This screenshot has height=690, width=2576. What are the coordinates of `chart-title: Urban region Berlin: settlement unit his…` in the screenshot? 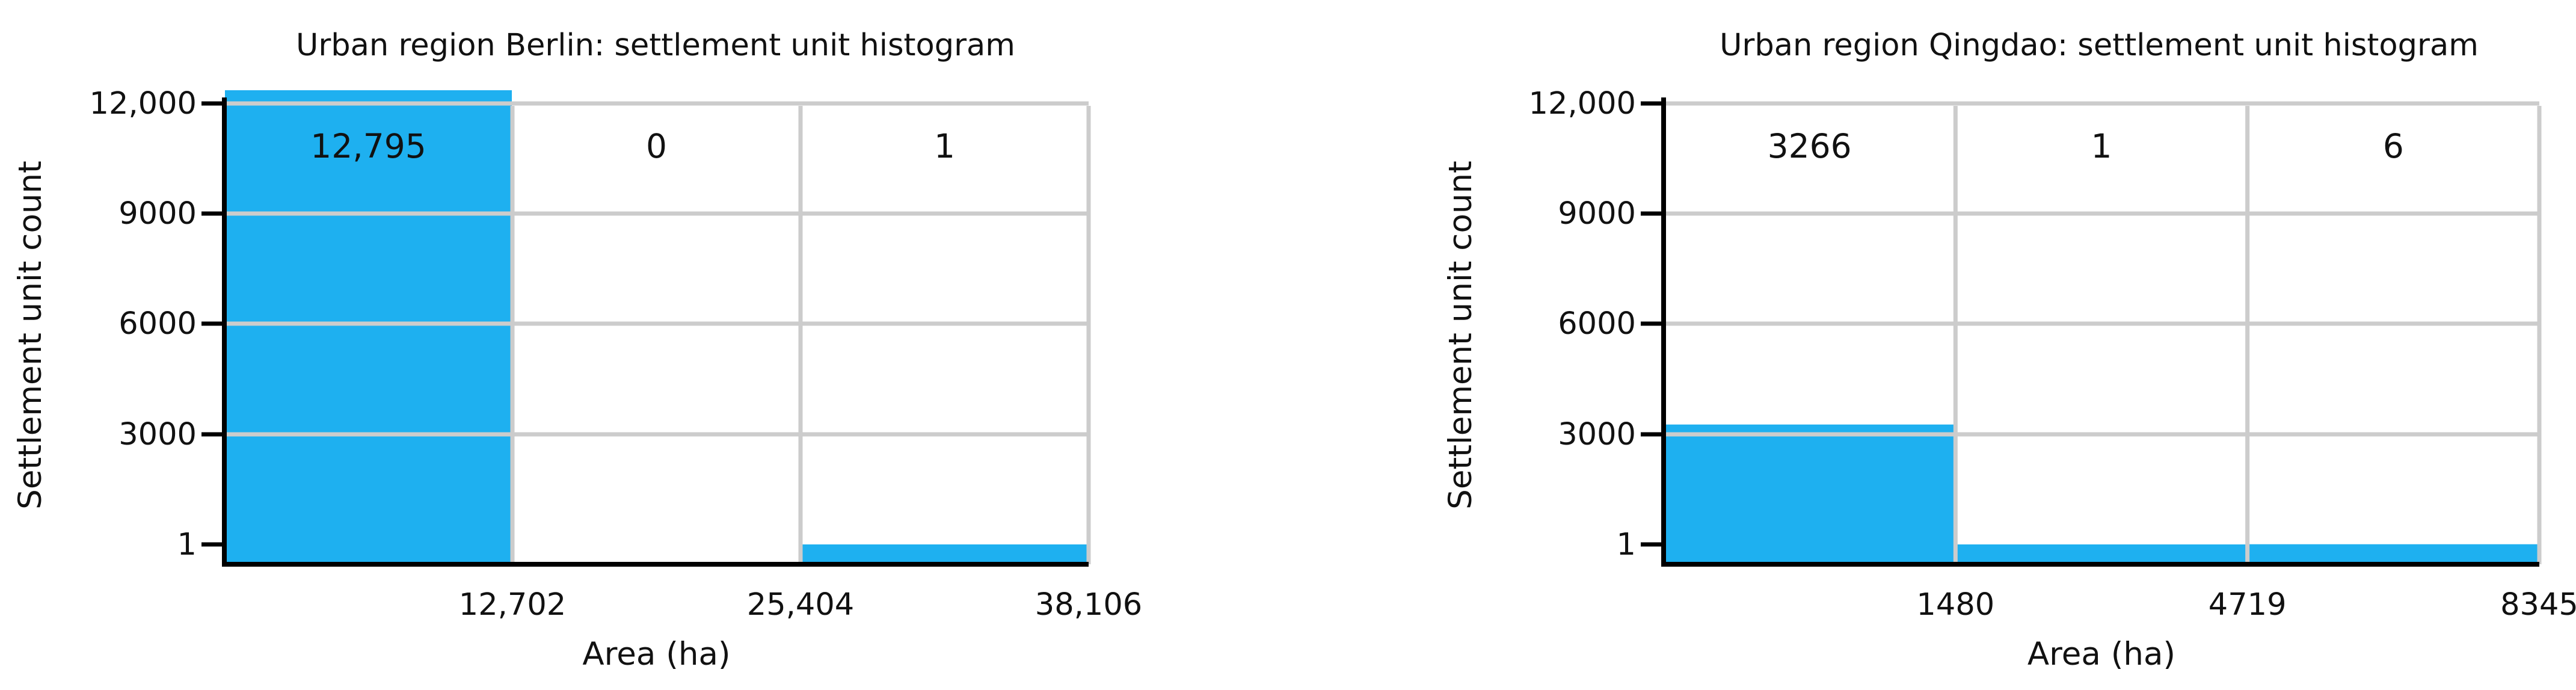 It's located at (656, 46).